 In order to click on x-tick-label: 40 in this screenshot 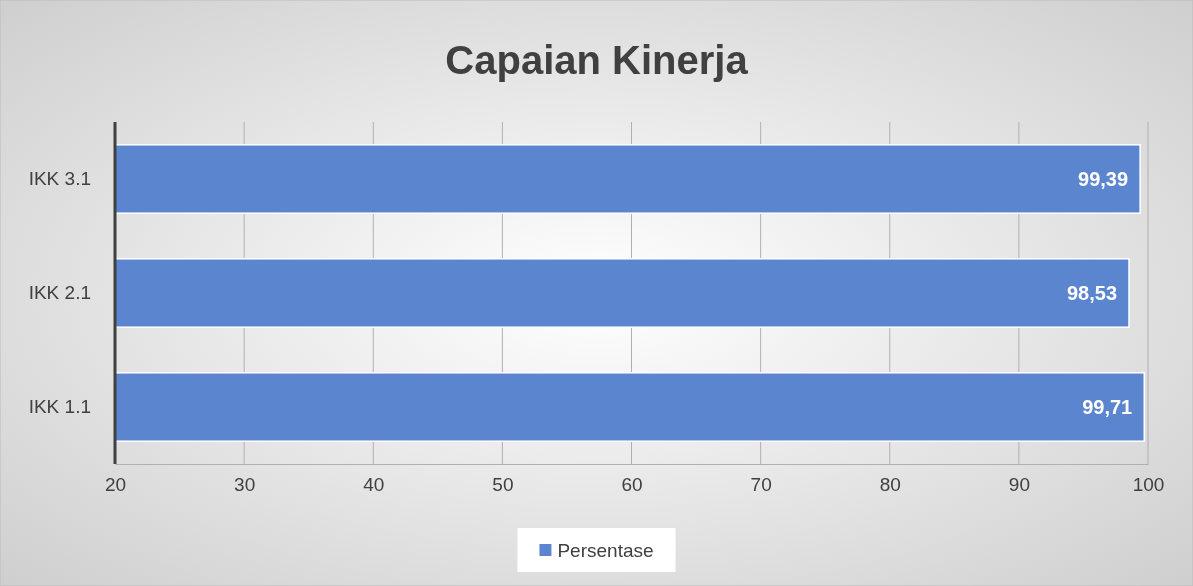, I will do `click(374, 485)`.